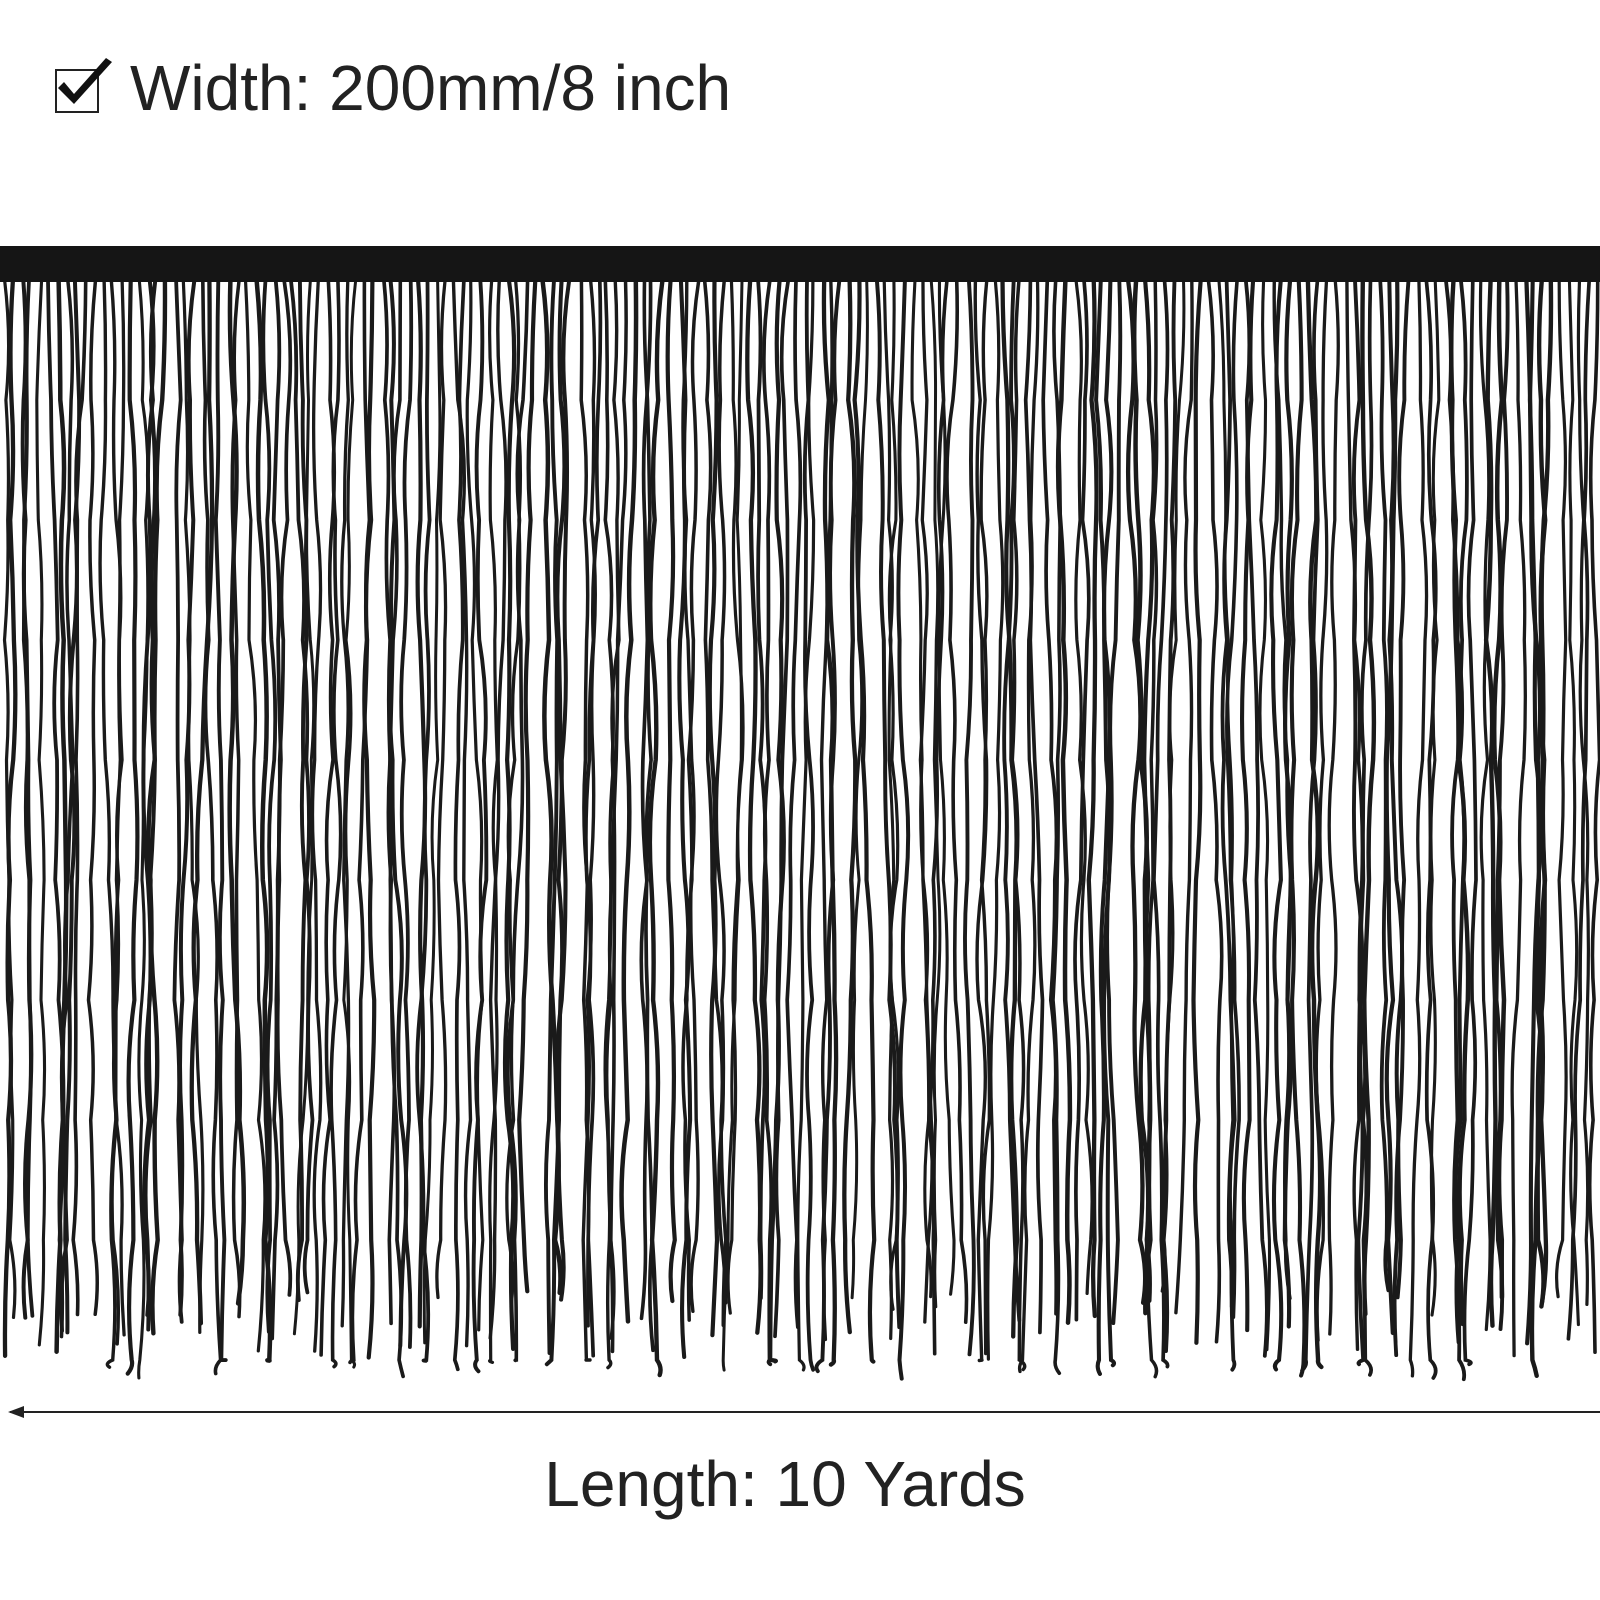  I want to click on fringe-band, so click(800, 264).